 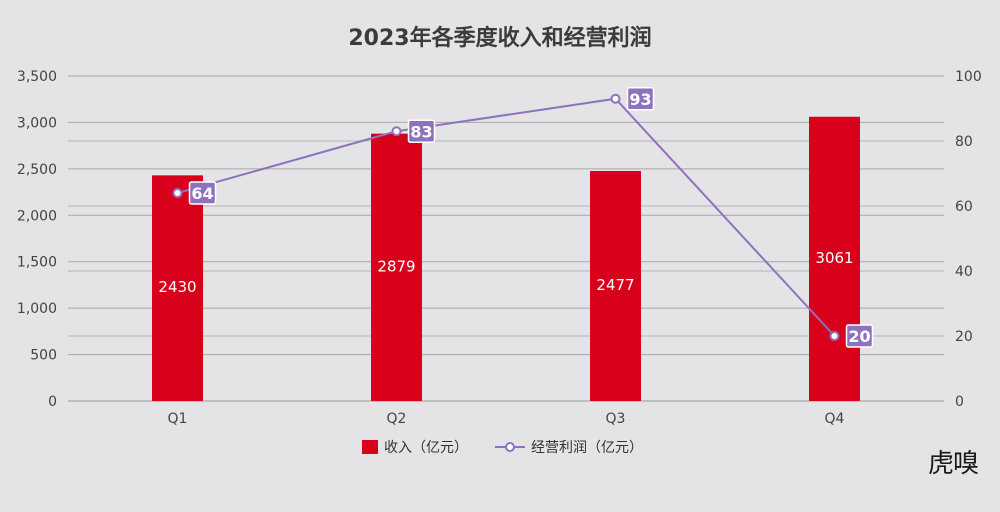 What do you see at coordinates (370, 447) in the screenshot?
I see `legend-swatch-revenue` at bounding box center [370, 447].